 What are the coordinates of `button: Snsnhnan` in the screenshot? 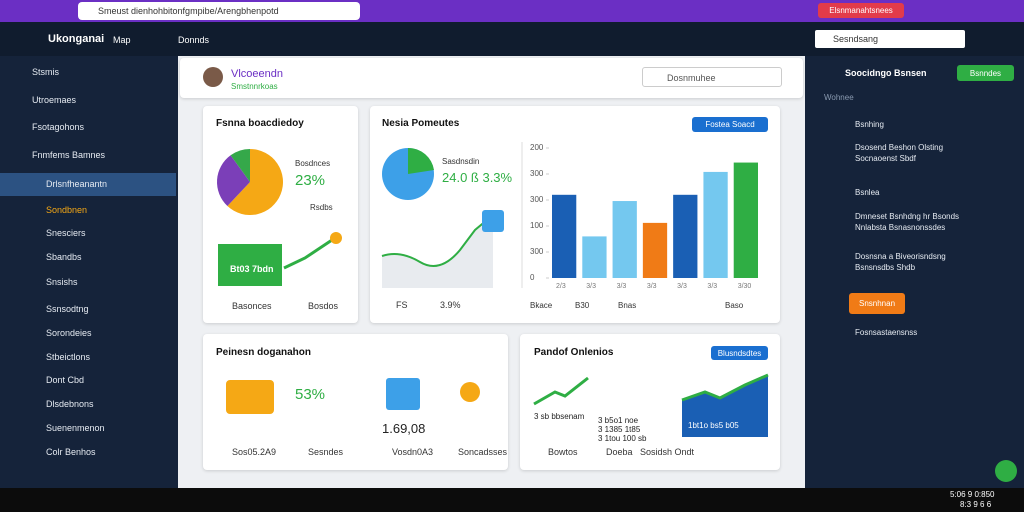 It's located at (877, 303).